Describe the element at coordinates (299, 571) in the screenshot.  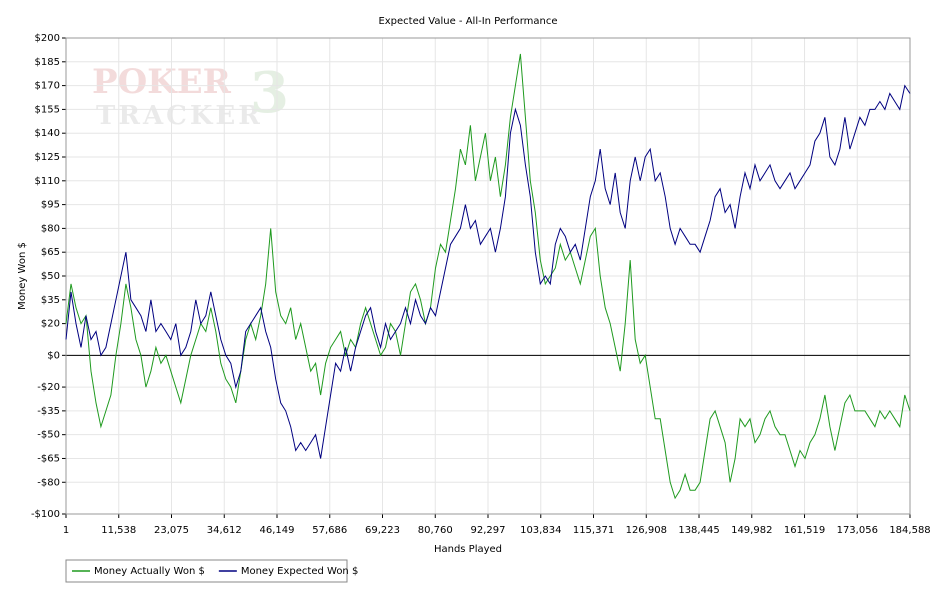
I see `legend-label: Money Expected Won $` at that location.